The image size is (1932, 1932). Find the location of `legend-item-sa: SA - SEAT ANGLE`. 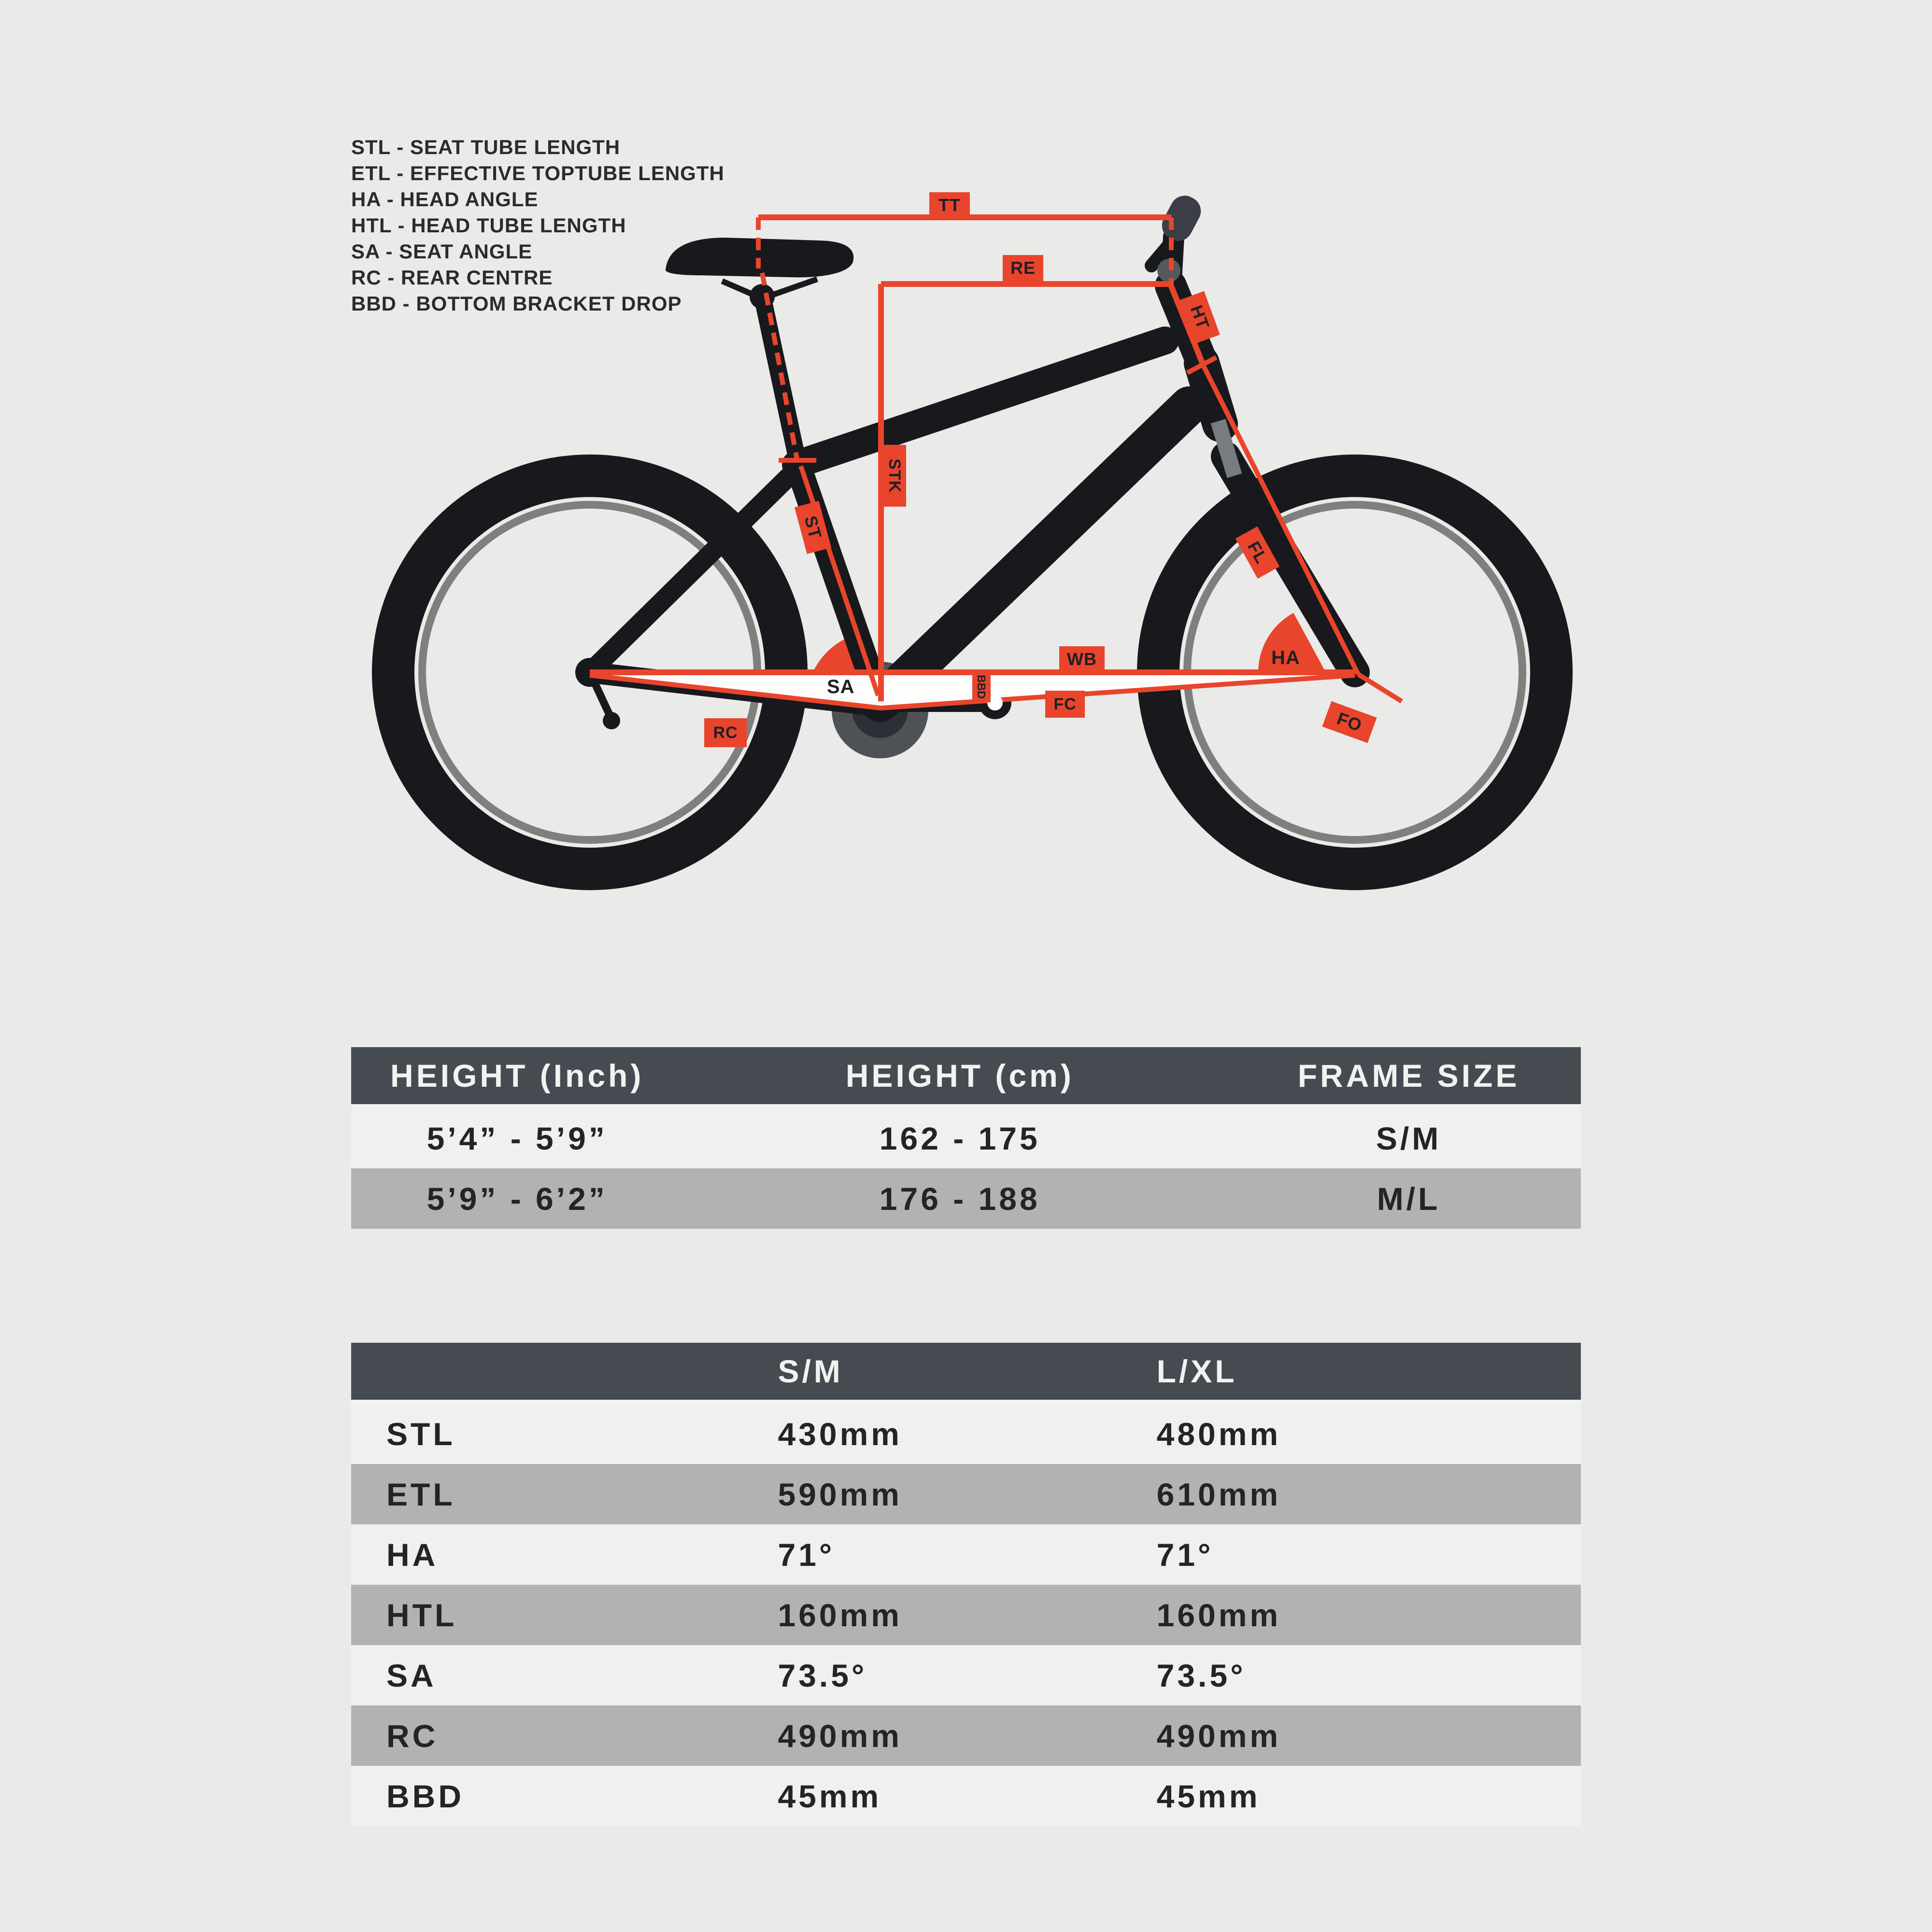

legend-item-sa: SA - SEAT ANGLE is located at coordinates (442, 252).